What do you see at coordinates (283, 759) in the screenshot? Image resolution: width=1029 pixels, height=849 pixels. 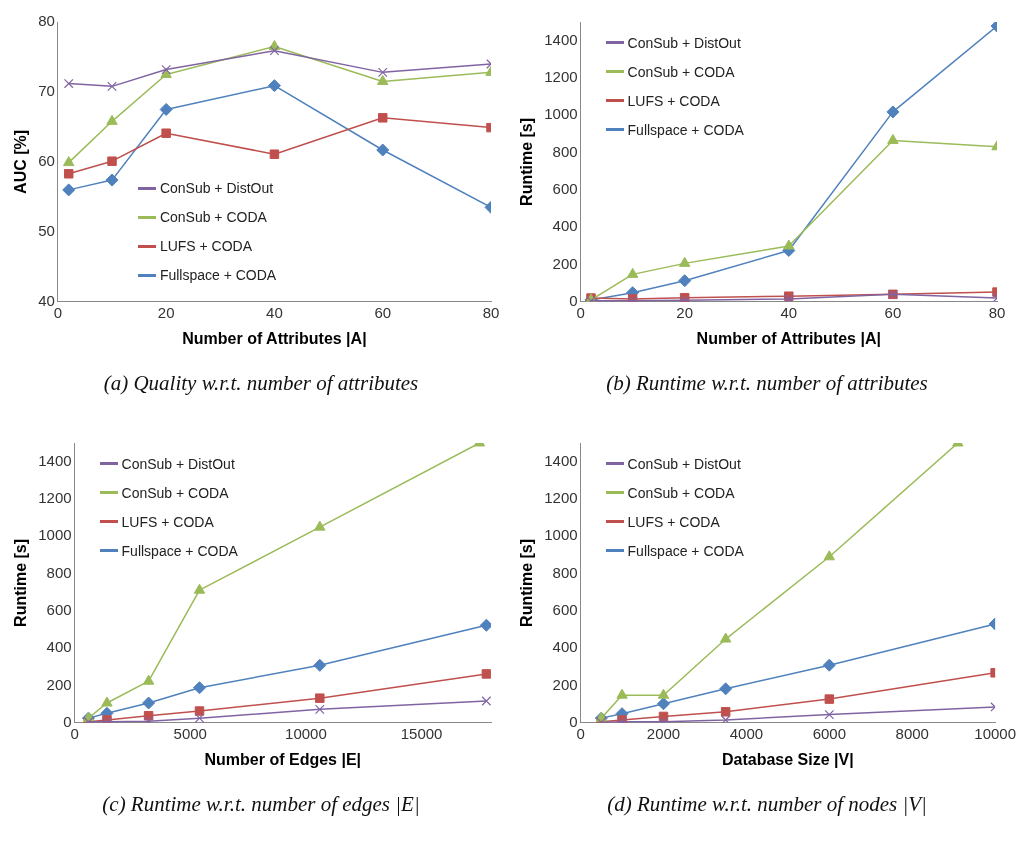 I see `x-axis-title: Number of Edges |E|` at bounding box center [283, 759].